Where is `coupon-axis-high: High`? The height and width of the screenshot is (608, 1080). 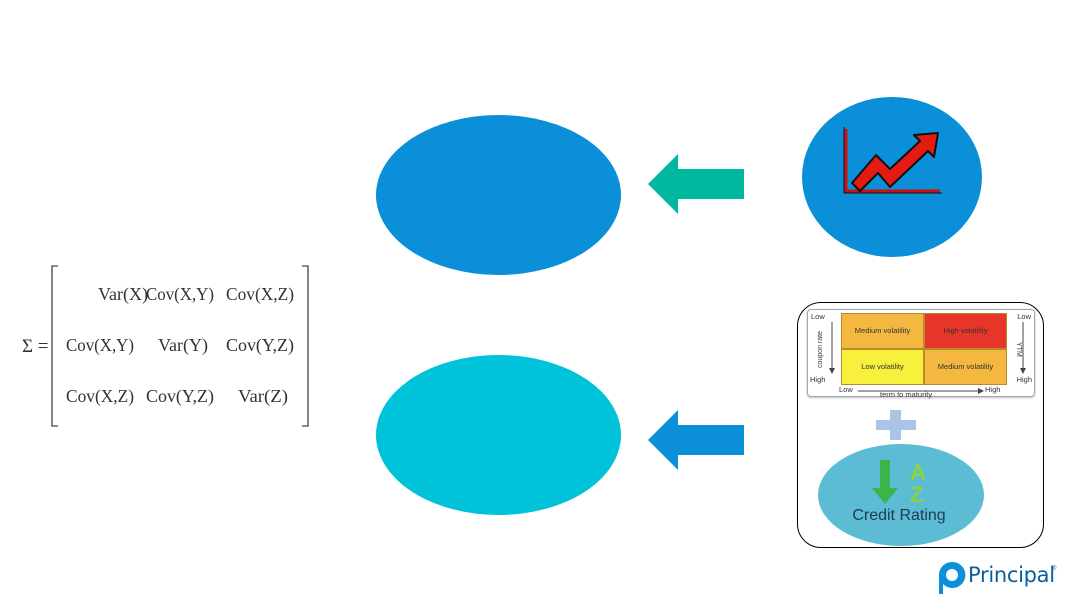 coupon-axis-high: High is located at coordinates (818, 379).